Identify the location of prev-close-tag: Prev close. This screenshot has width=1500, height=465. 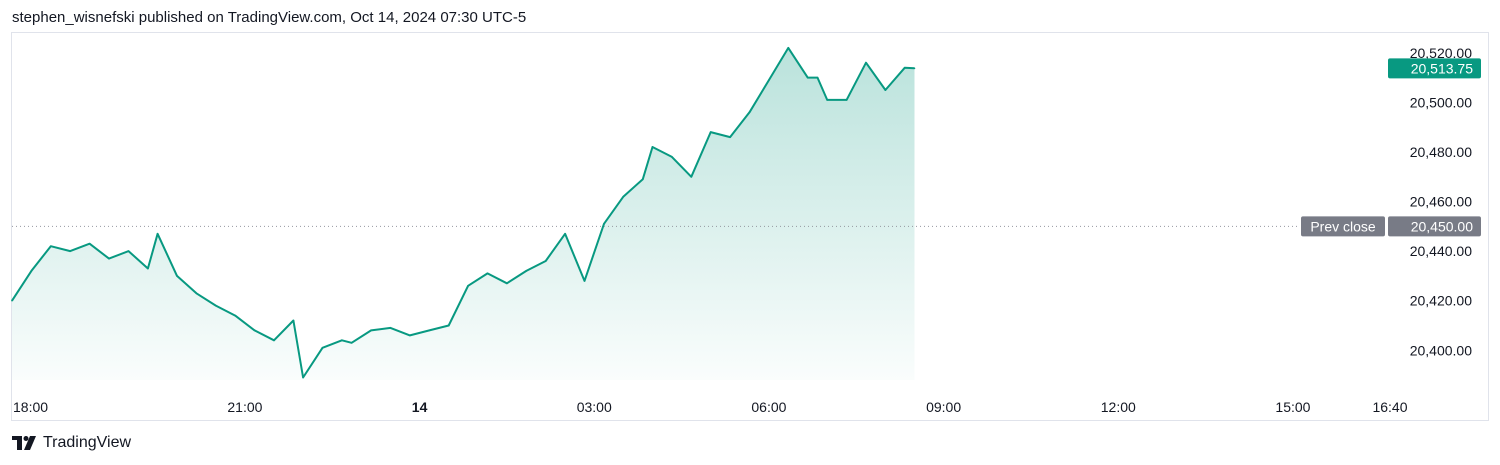
(1343, 226).